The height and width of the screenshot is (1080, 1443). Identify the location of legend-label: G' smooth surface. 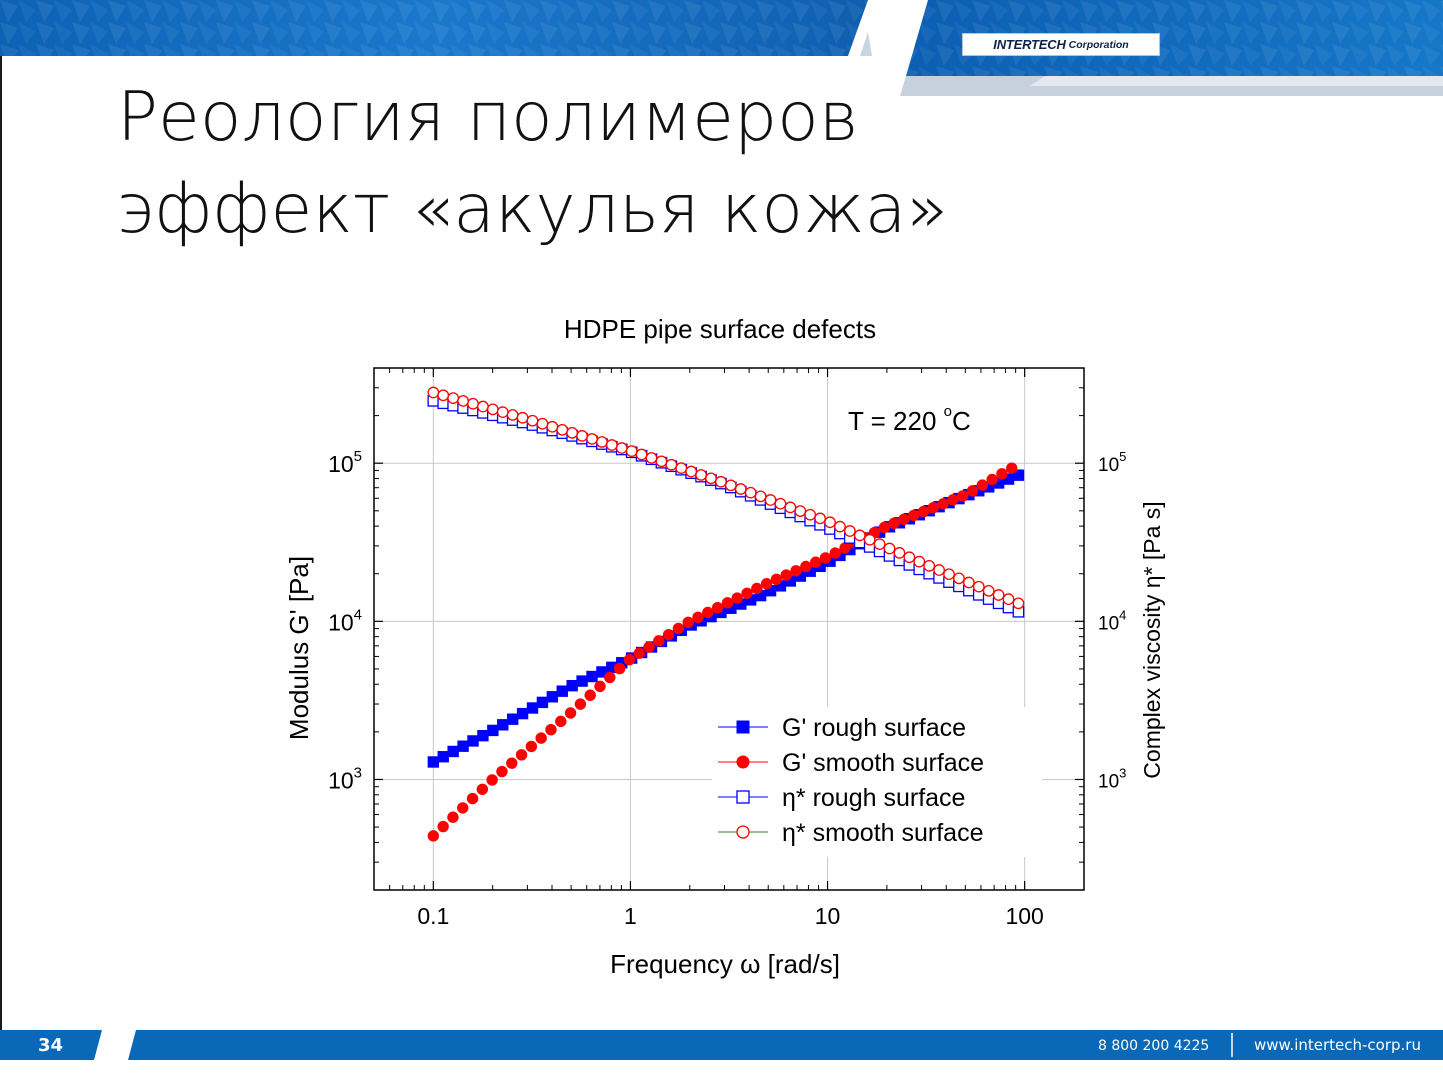
(883, 763).